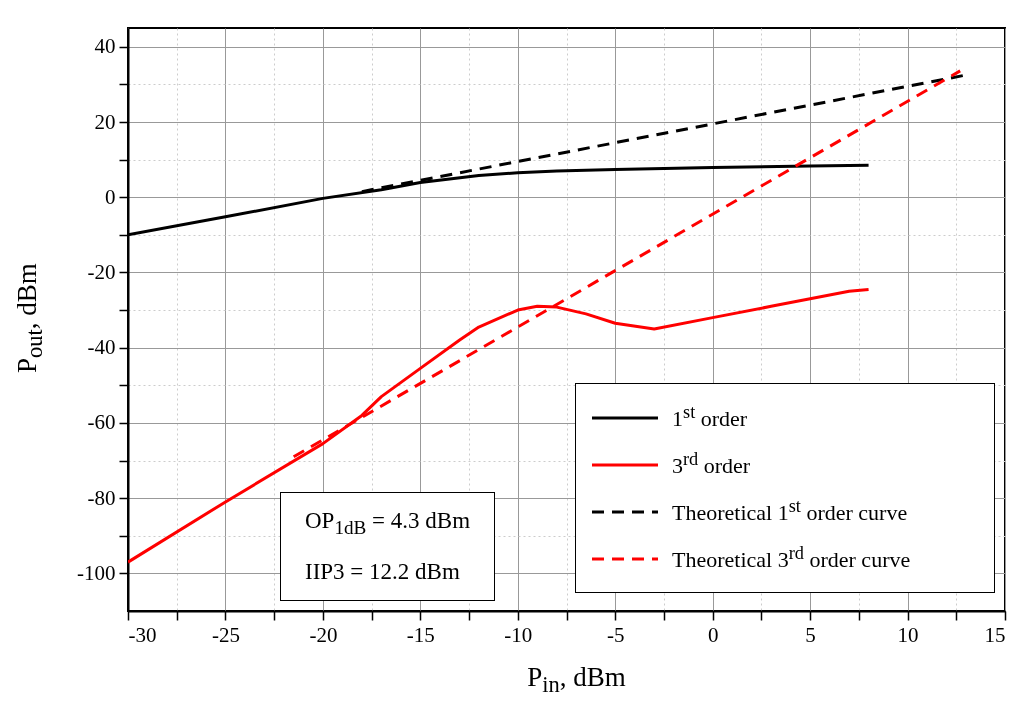 The height and width of the screenshot is (713, 1025). Describe the element at coordinates (711, 464) in the screenshot. I see `legend-label: 3$^{rd}$ order` at that location.